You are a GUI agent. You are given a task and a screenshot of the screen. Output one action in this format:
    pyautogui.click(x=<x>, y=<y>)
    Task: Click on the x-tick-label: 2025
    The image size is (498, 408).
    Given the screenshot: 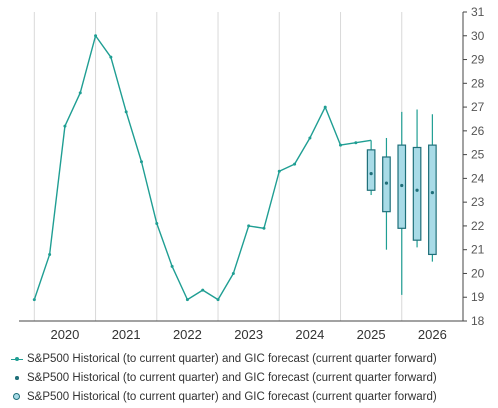 What is the action you would take?
    pyautogui.click(x=371, y=334)
    